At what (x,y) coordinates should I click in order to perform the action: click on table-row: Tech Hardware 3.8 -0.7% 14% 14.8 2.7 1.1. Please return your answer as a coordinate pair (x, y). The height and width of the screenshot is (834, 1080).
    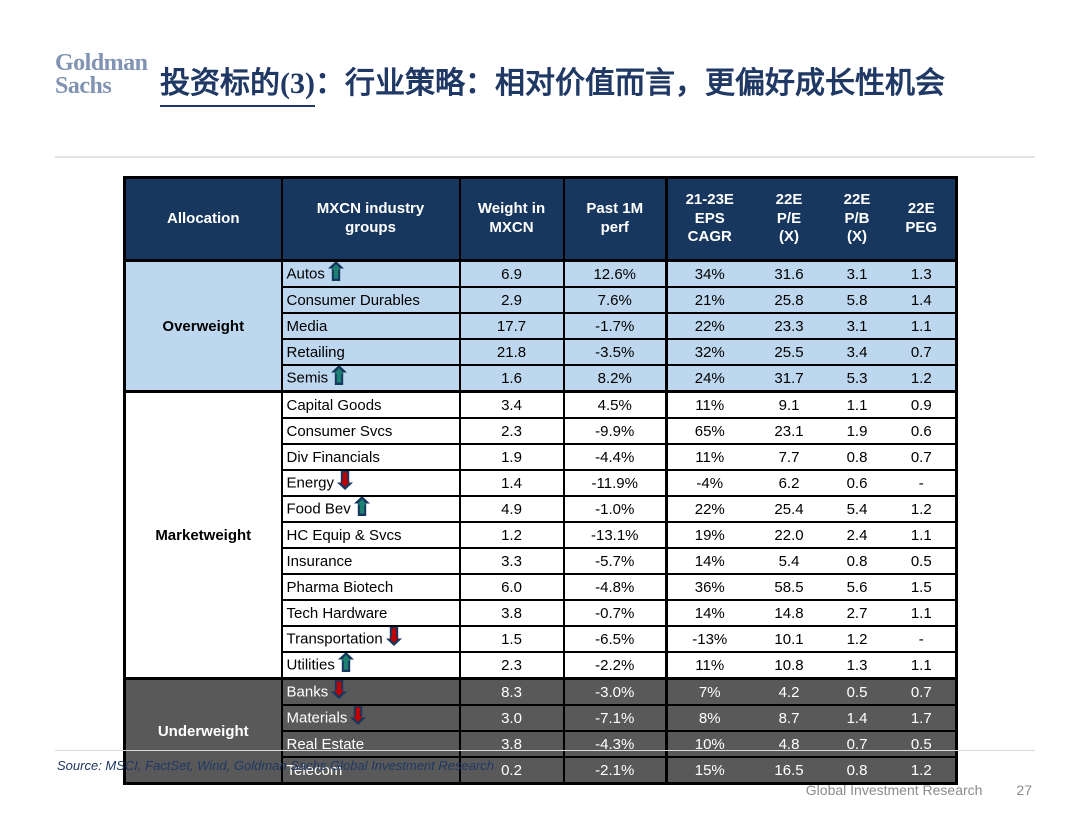
    Looking at the image, I should click on (541, 613).